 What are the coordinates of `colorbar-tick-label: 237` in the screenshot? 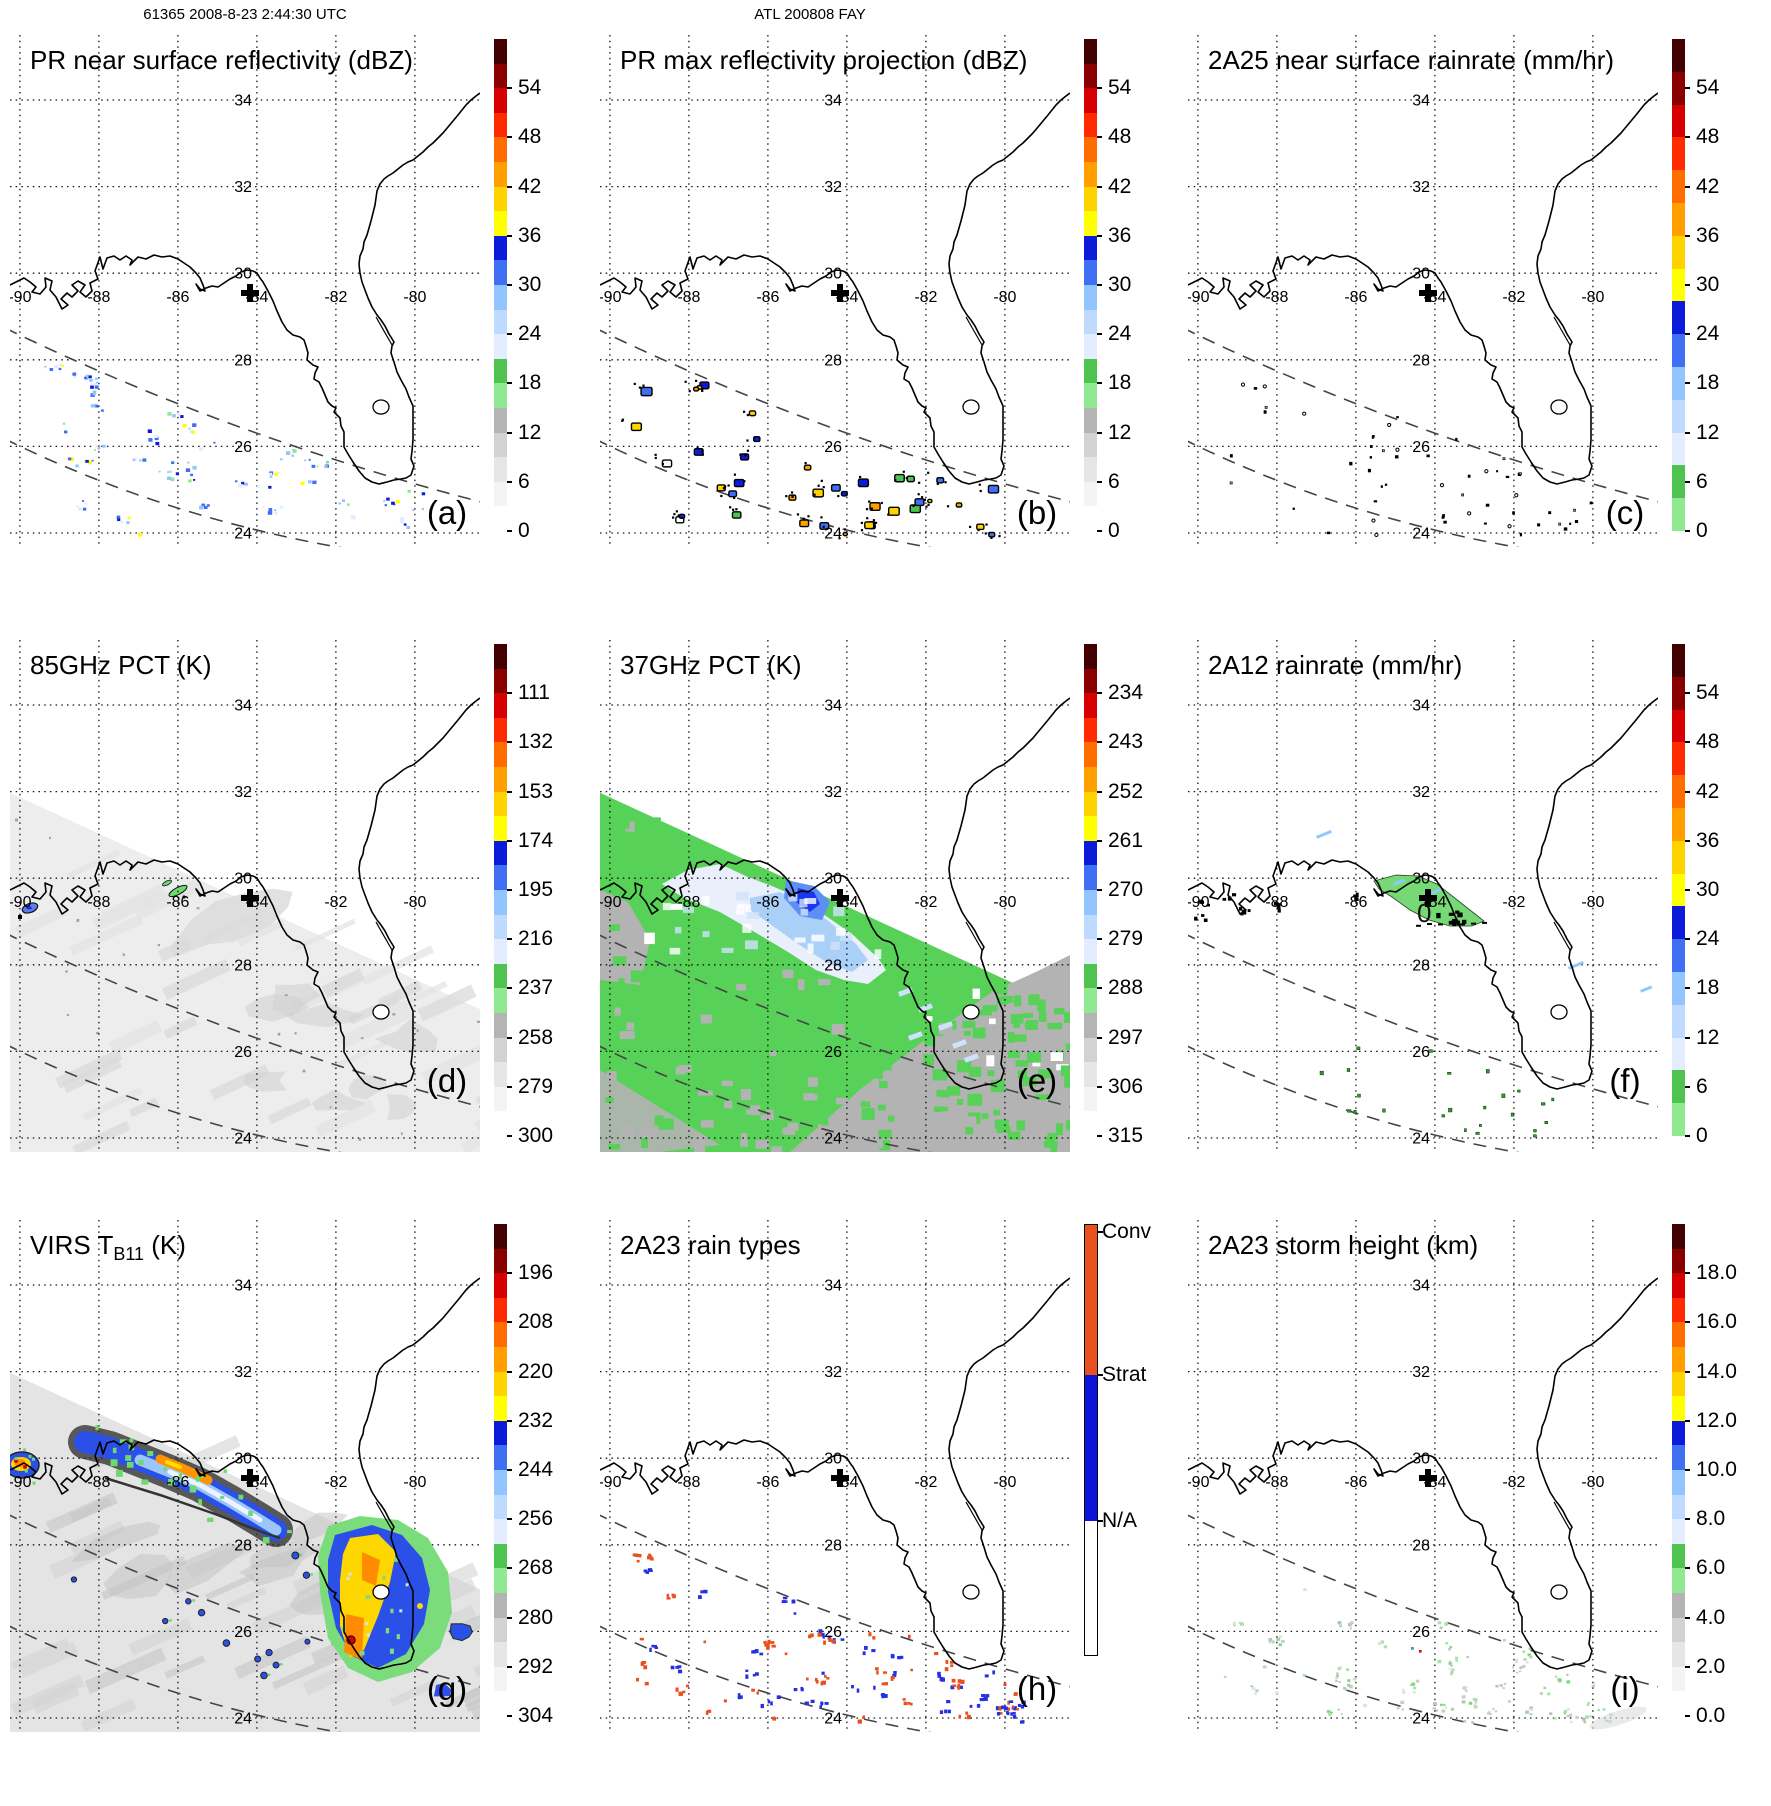 It's located at (536, 988).